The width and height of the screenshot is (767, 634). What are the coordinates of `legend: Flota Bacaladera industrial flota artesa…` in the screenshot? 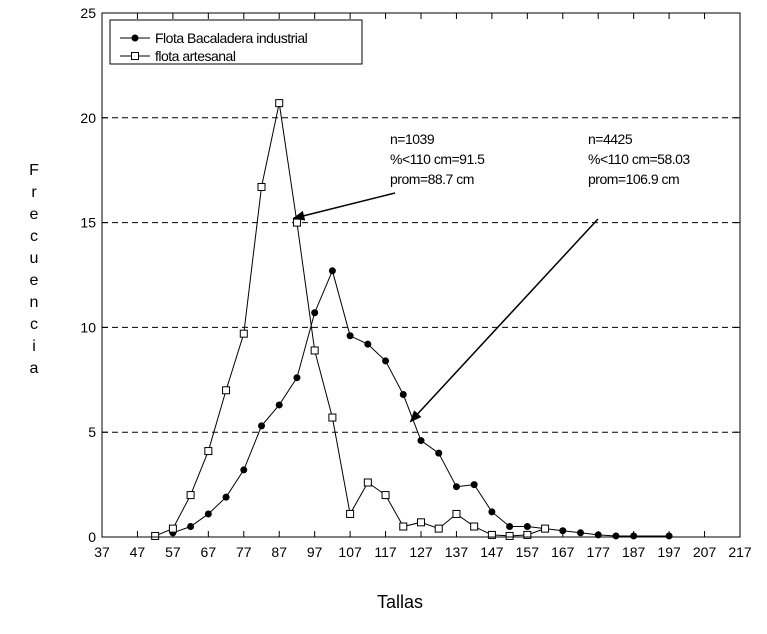 It's located at (236, 42).